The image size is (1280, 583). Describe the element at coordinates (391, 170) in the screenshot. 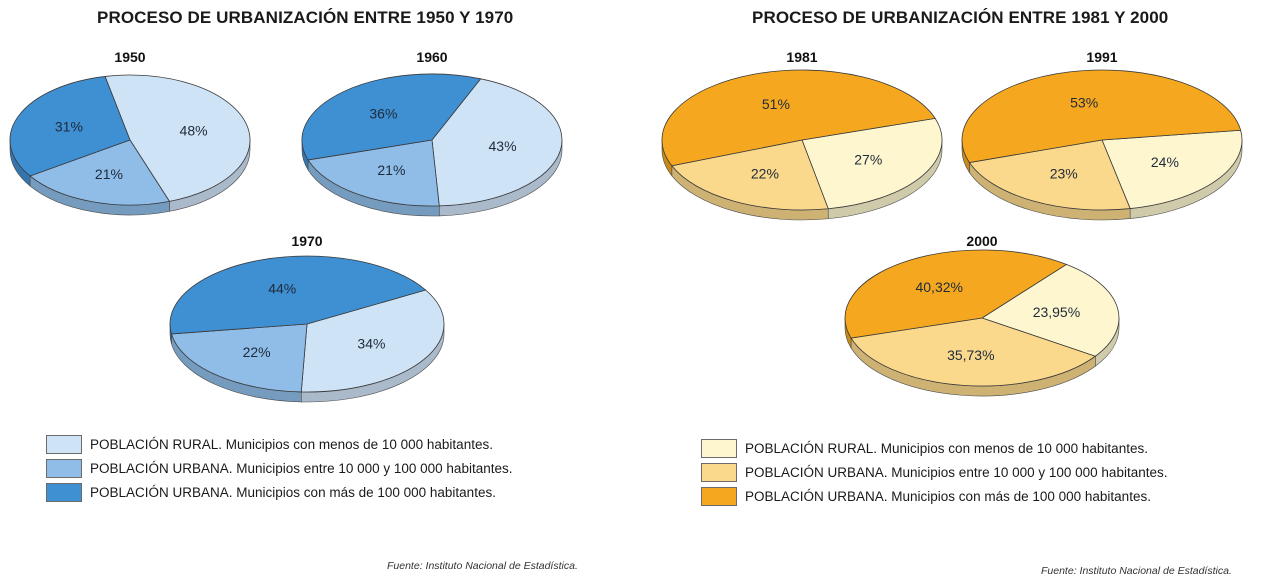

I see `pie-label-1960-1: 21%` at that location.